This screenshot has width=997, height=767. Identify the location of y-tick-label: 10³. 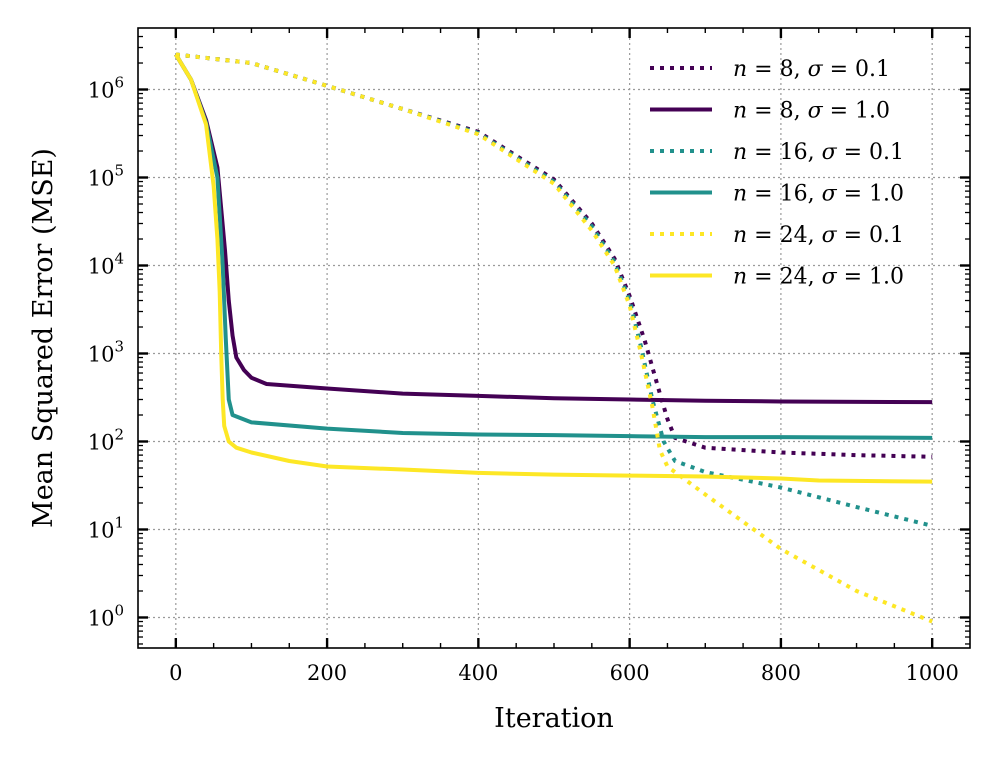
(106, 351).